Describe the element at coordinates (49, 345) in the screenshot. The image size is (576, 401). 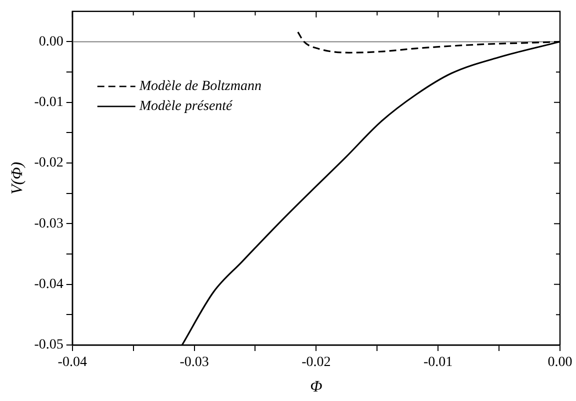
I see `y-tick-label: -0.05` at that location.